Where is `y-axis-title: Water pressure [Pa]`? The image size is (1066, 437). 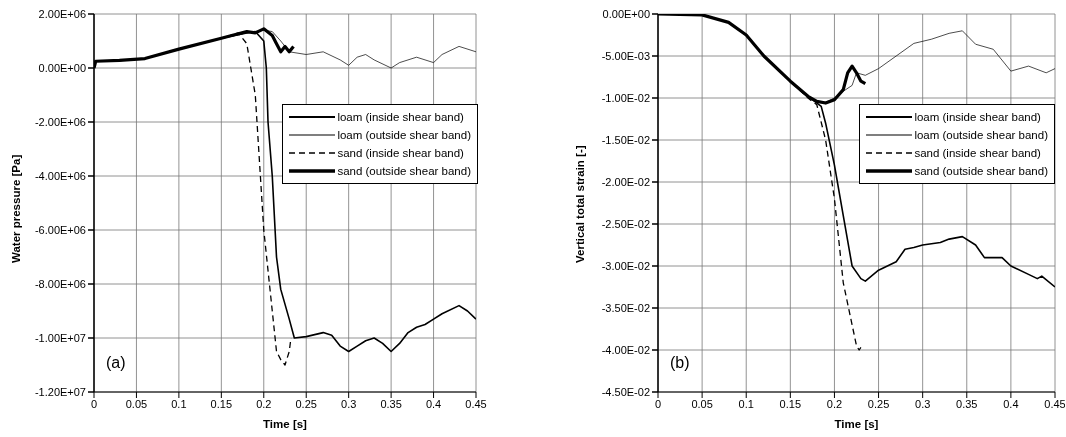 y-axis-title: Water pressure [Pa] is located at coordinates (16, 208).